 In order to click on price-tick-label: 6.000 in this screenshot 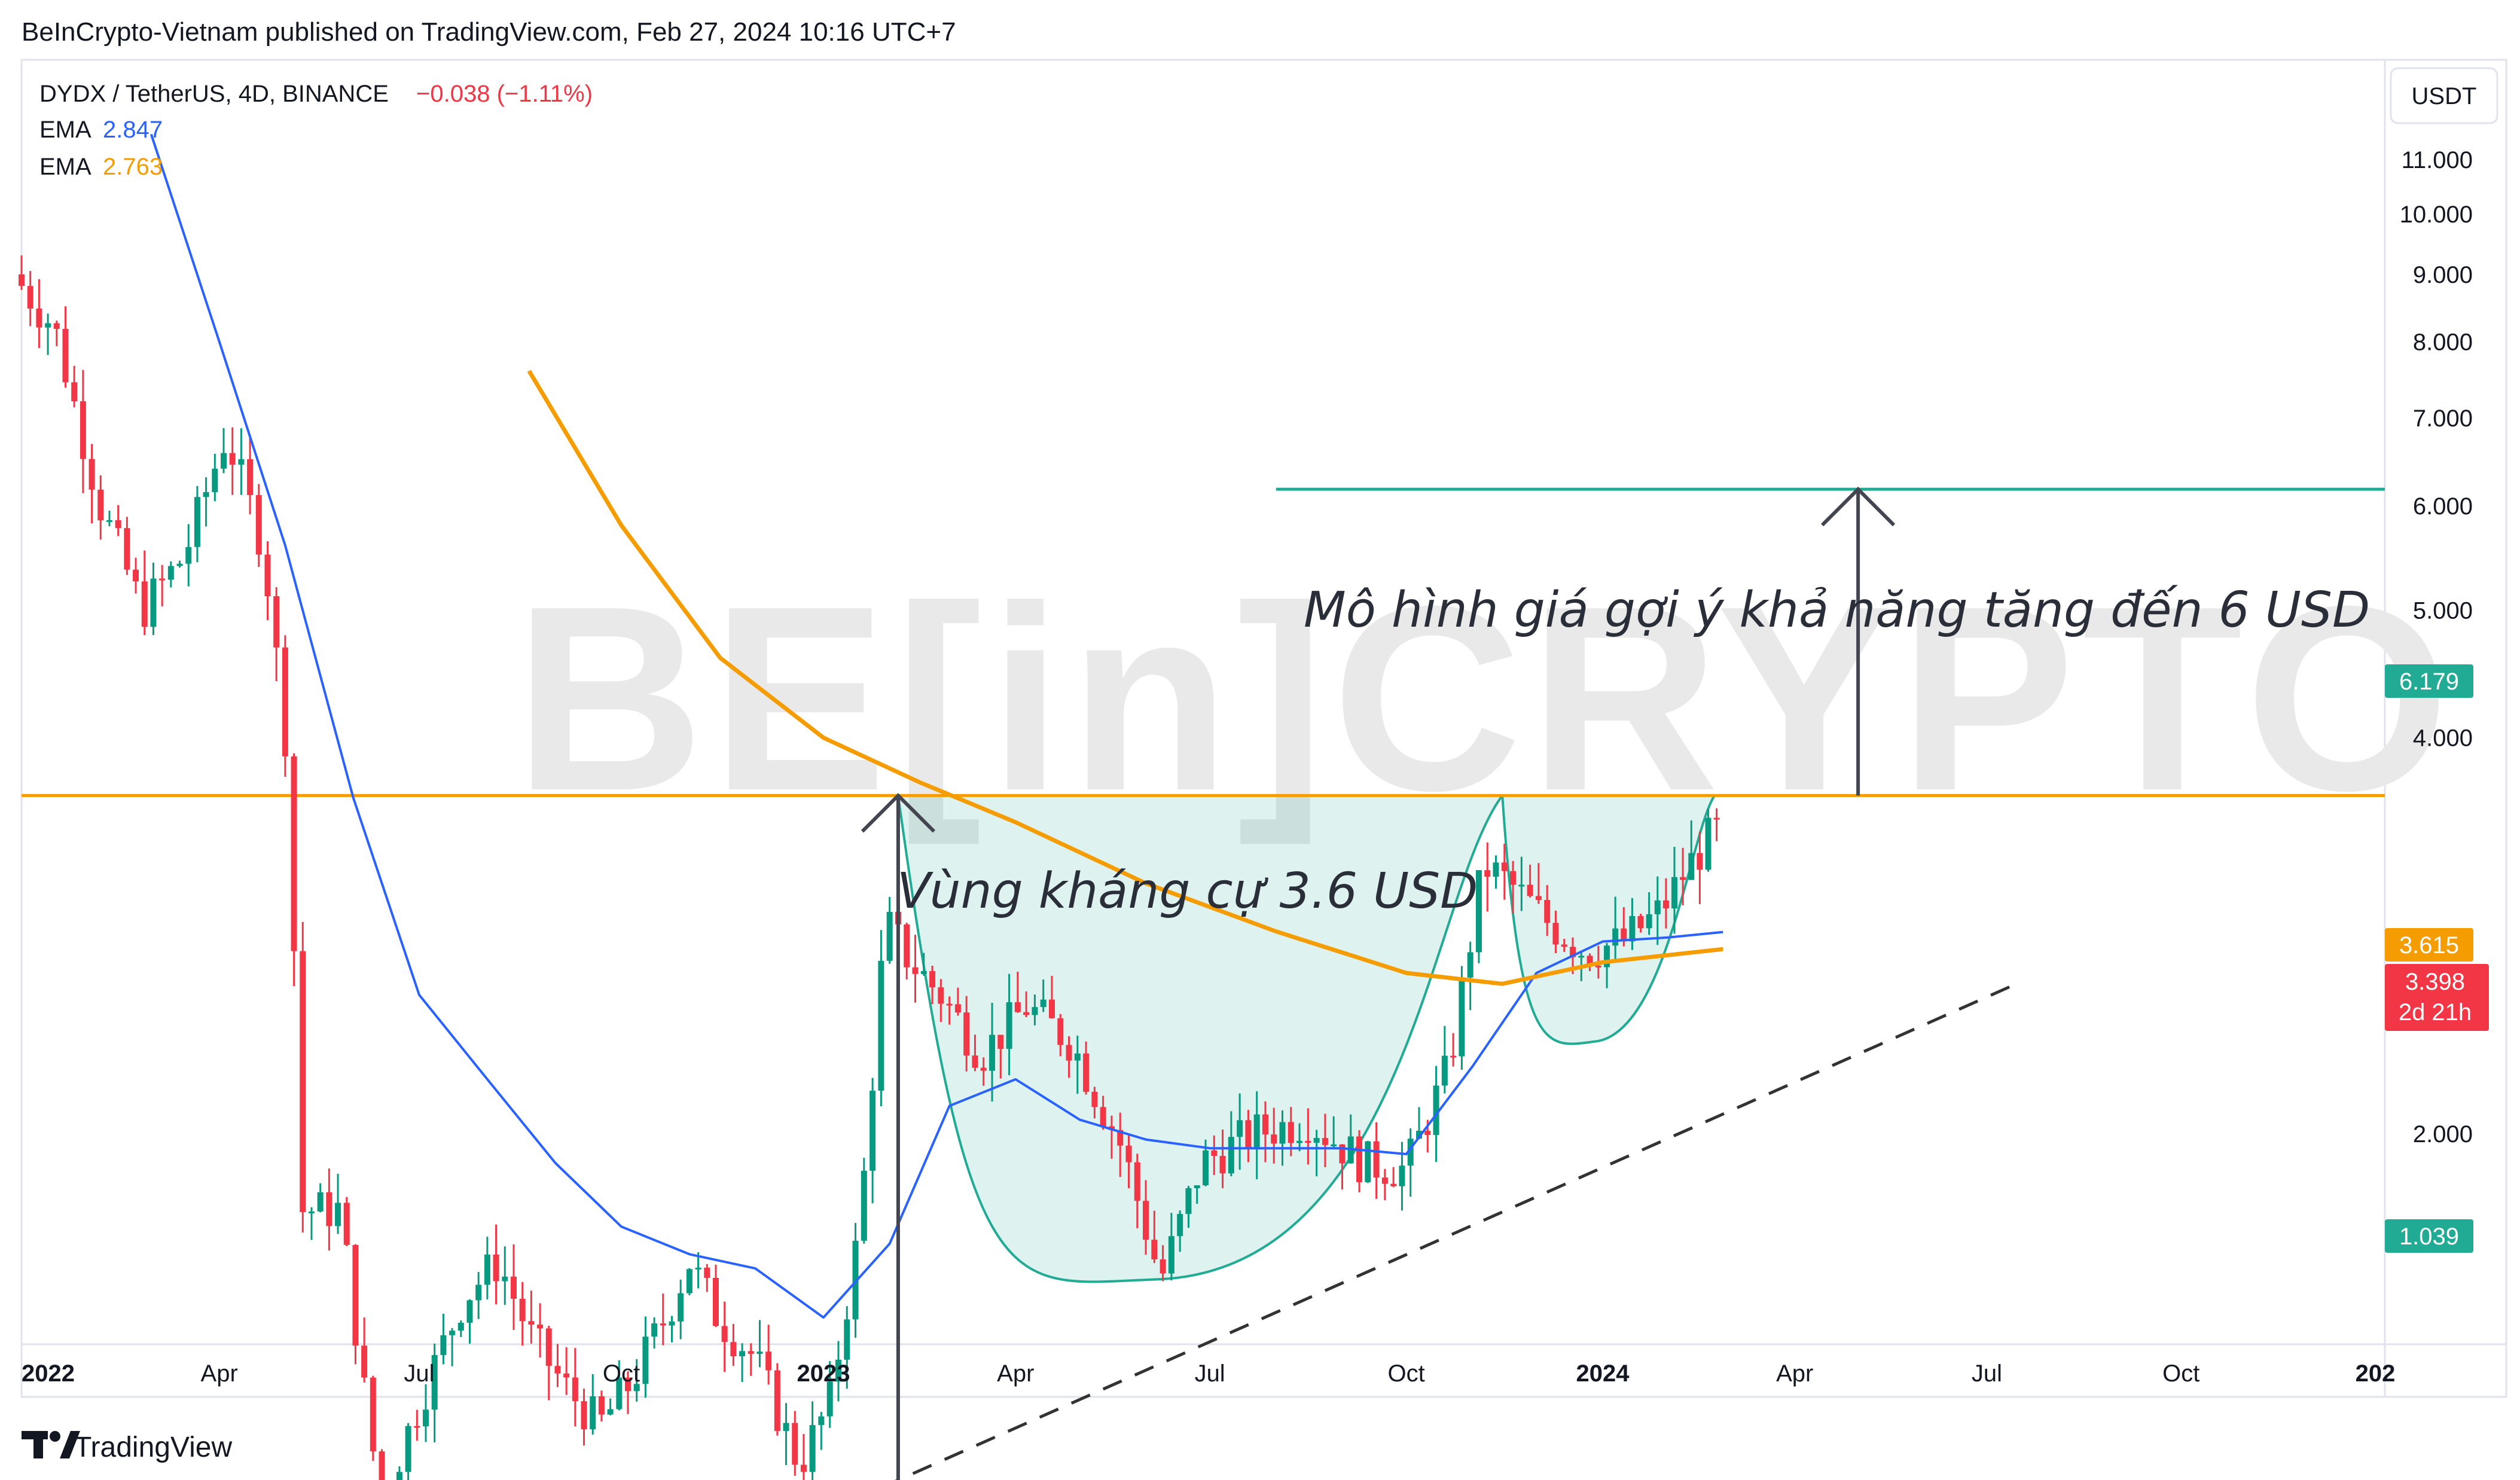, I will do `click(2443, 506)`.